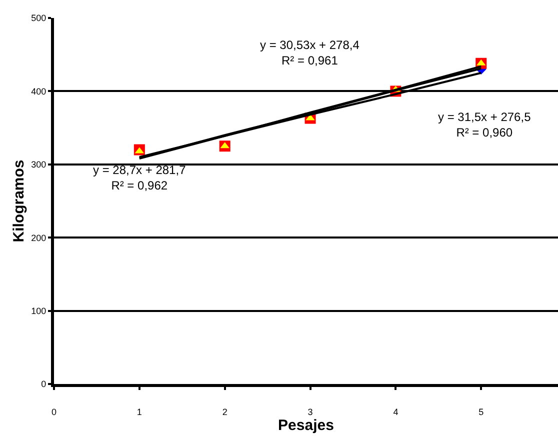  Describe the element at coordinates (38, 237) in the screenshot. I see `y-tick-label: 200` at that location.